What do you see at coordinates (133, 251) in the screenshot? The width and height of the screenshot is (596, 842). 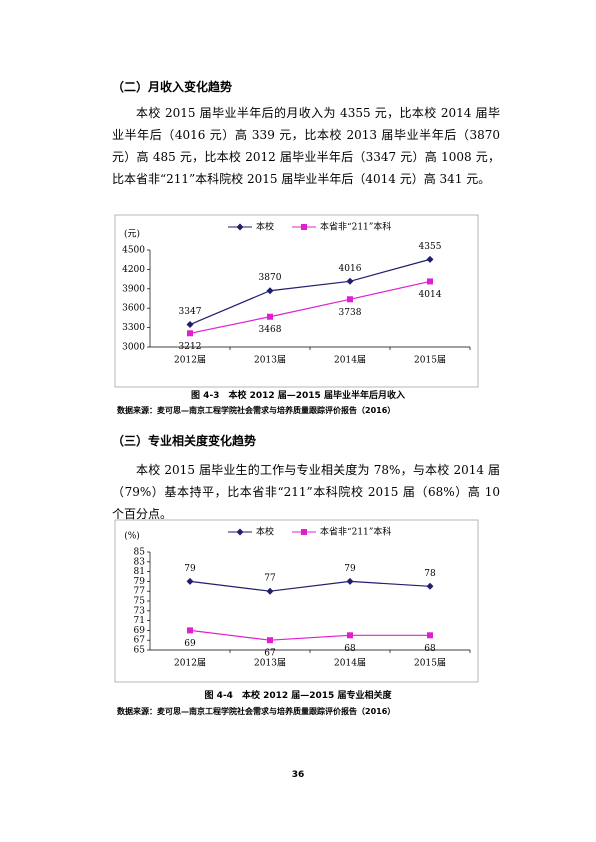 I see `y-tick-label: 4500` at bounding box center [133, 251].